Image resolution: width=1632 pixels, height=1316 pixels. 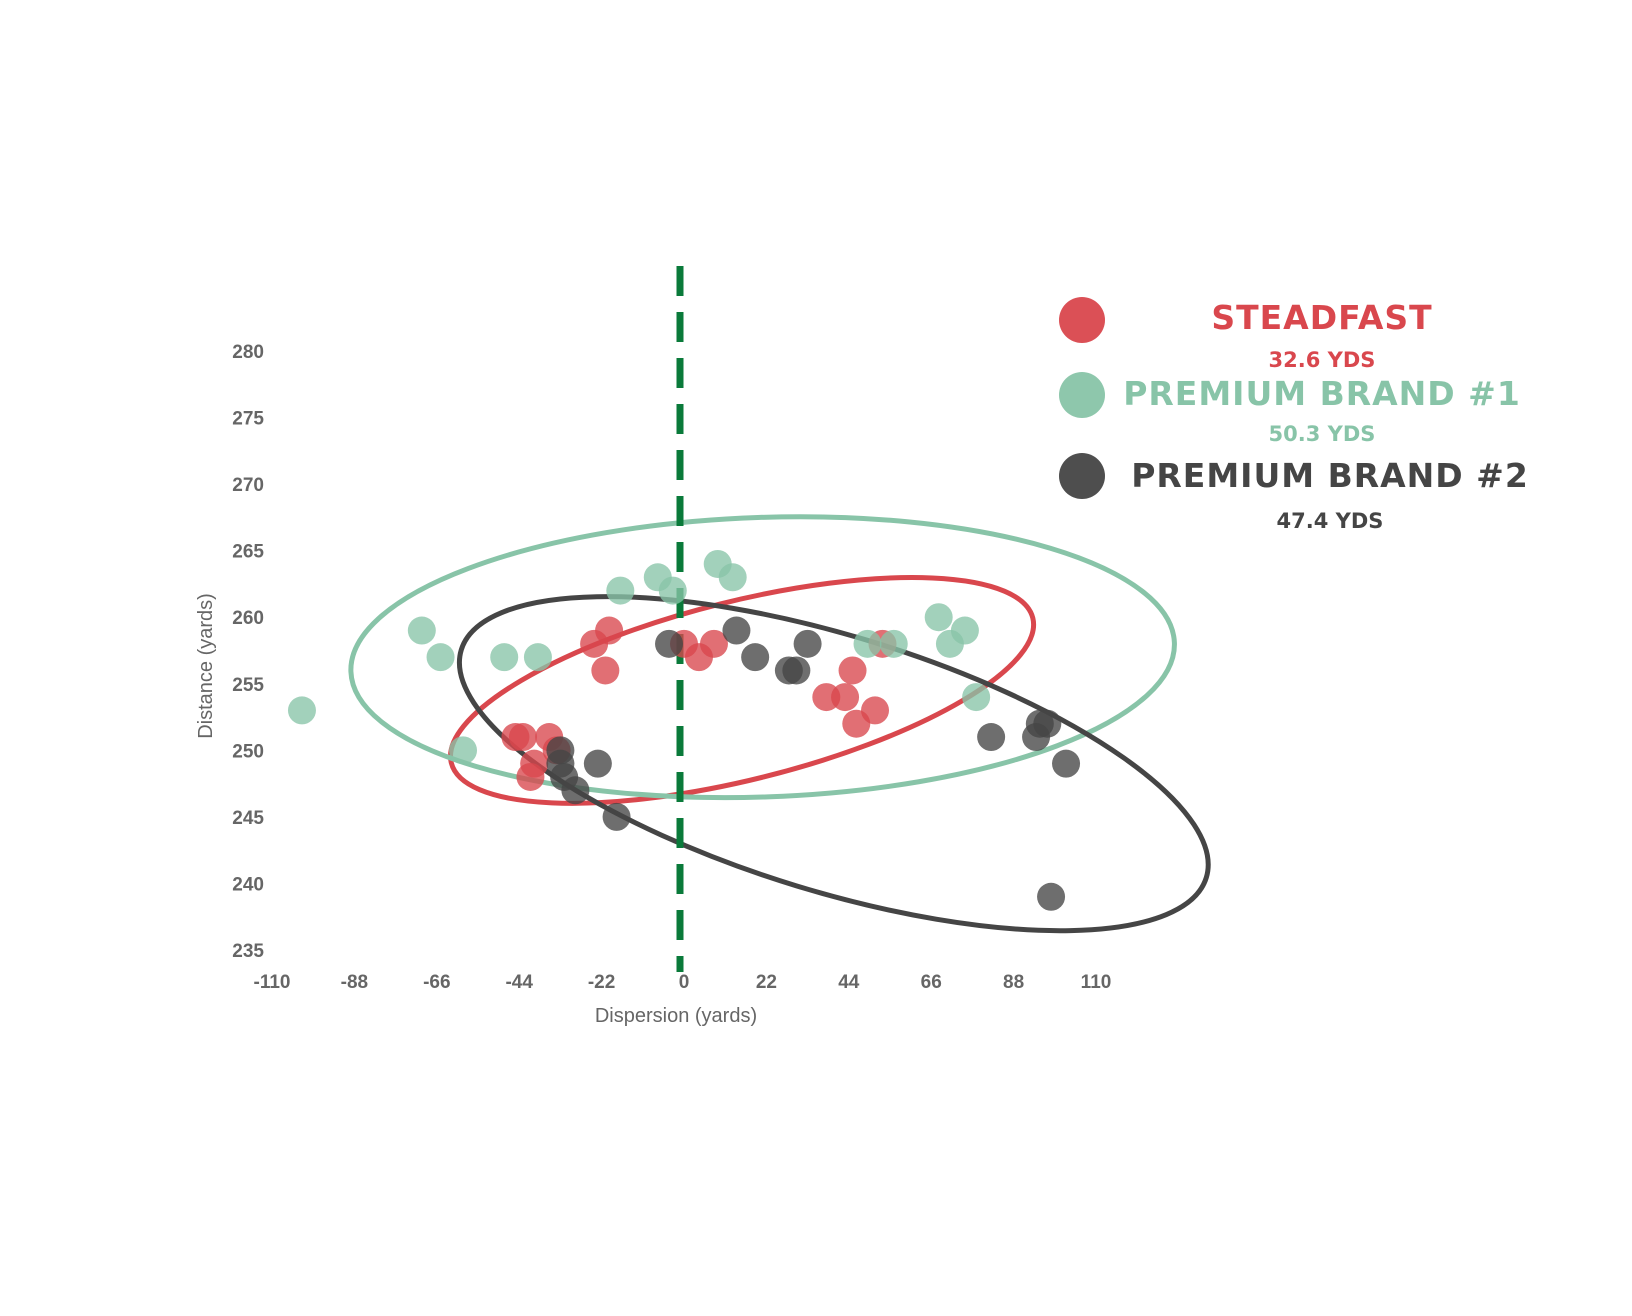 I want to click on x-tick-label: -22, so click(x=601, y=982).